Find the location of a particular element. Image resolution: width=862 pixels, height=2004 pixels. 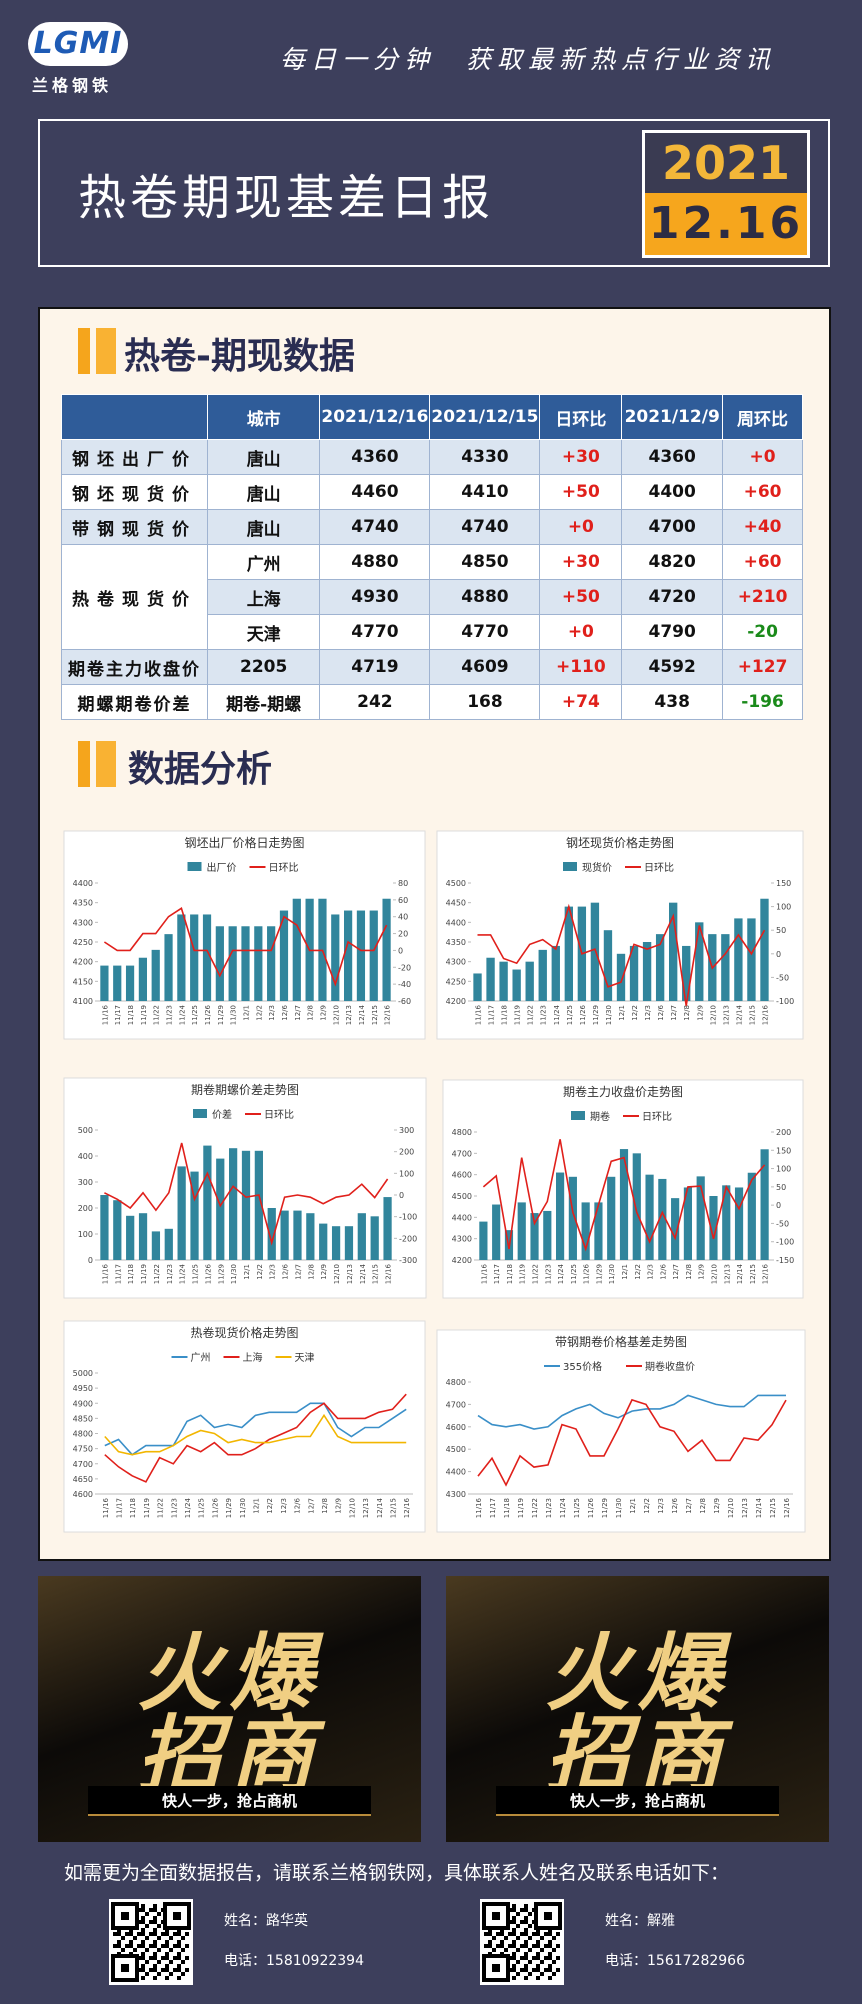

chart-title: 带钢期卷价格基差走势图 is located at coordinates (621, 1341).